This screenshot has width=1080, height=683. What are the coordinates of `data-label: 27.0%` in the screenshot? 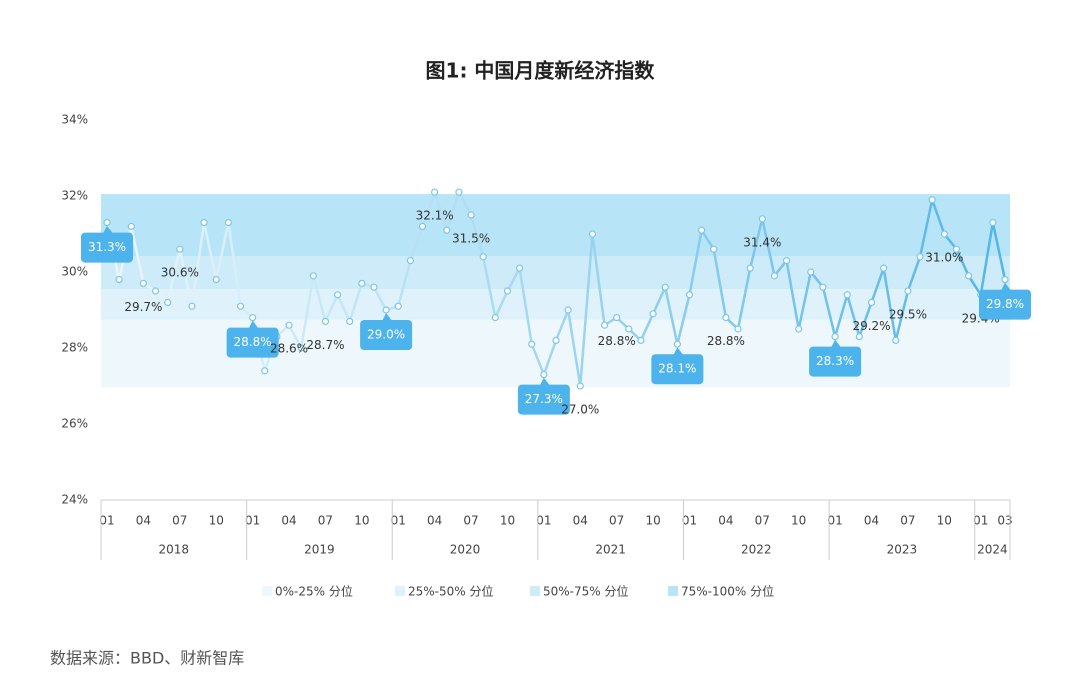 It's located at (580, 410).